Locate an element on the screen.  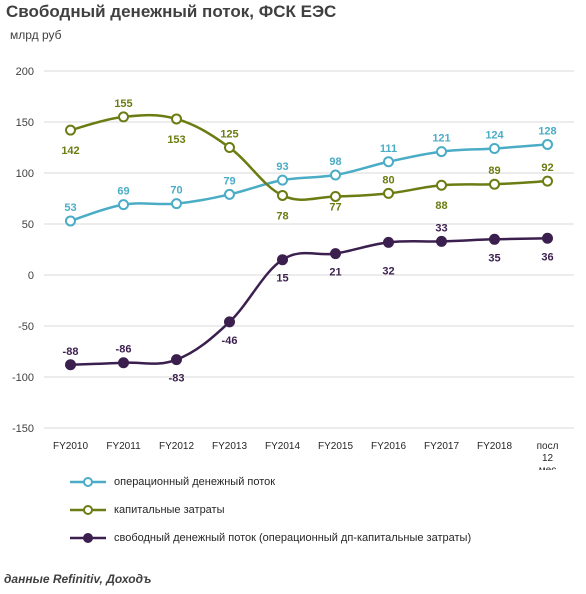
data-label-fcf: 35 is located at coordinates (494, 258).